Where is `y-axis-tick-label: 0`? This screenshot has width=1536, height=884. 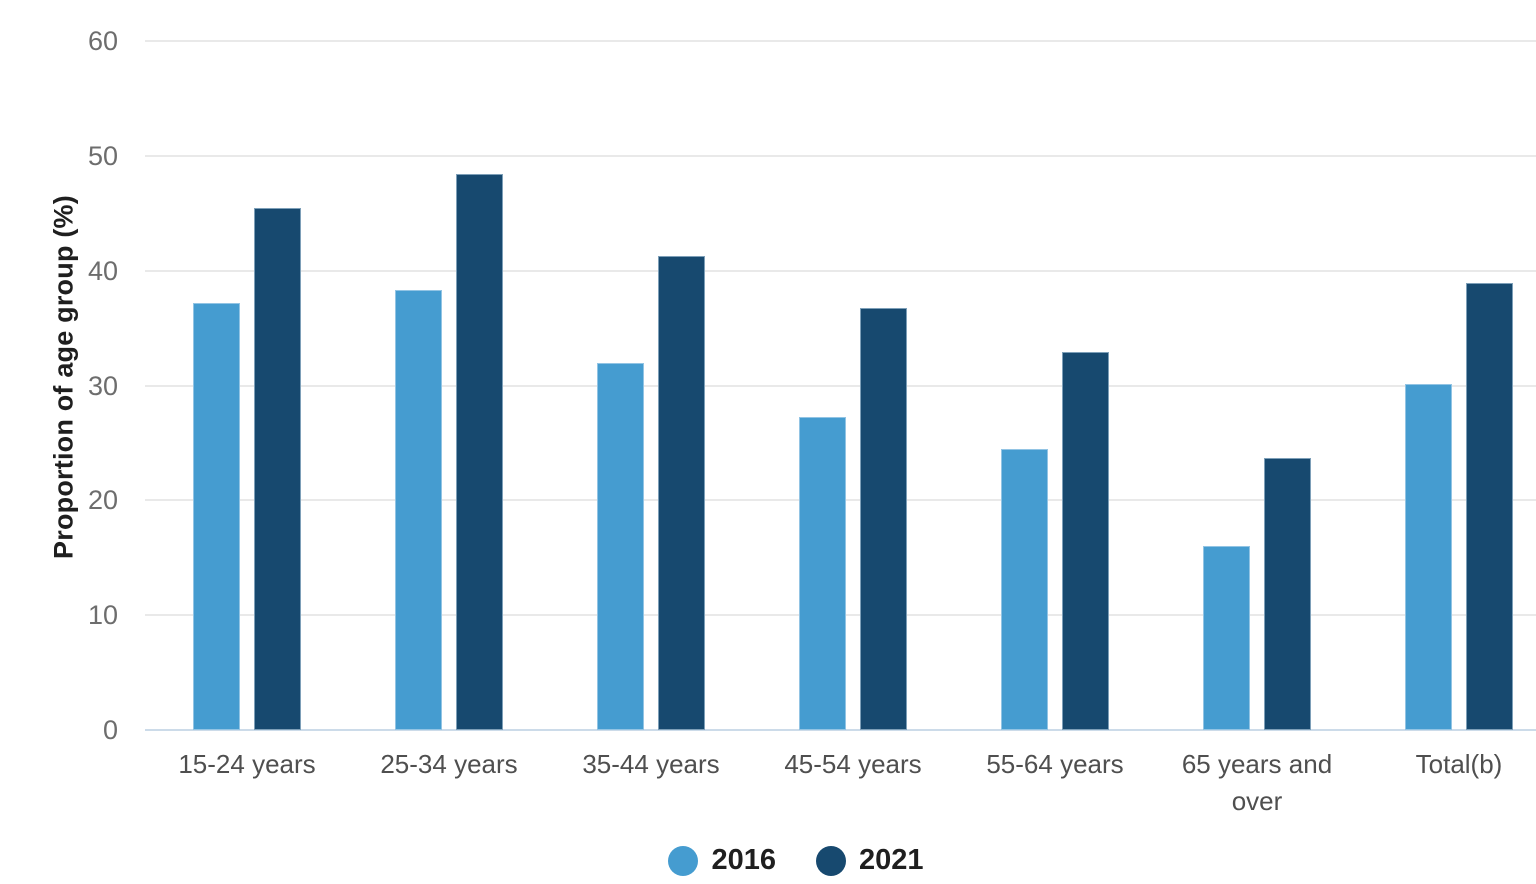
y-axis-tick-label: 0 is located at coordinates (110, 730).